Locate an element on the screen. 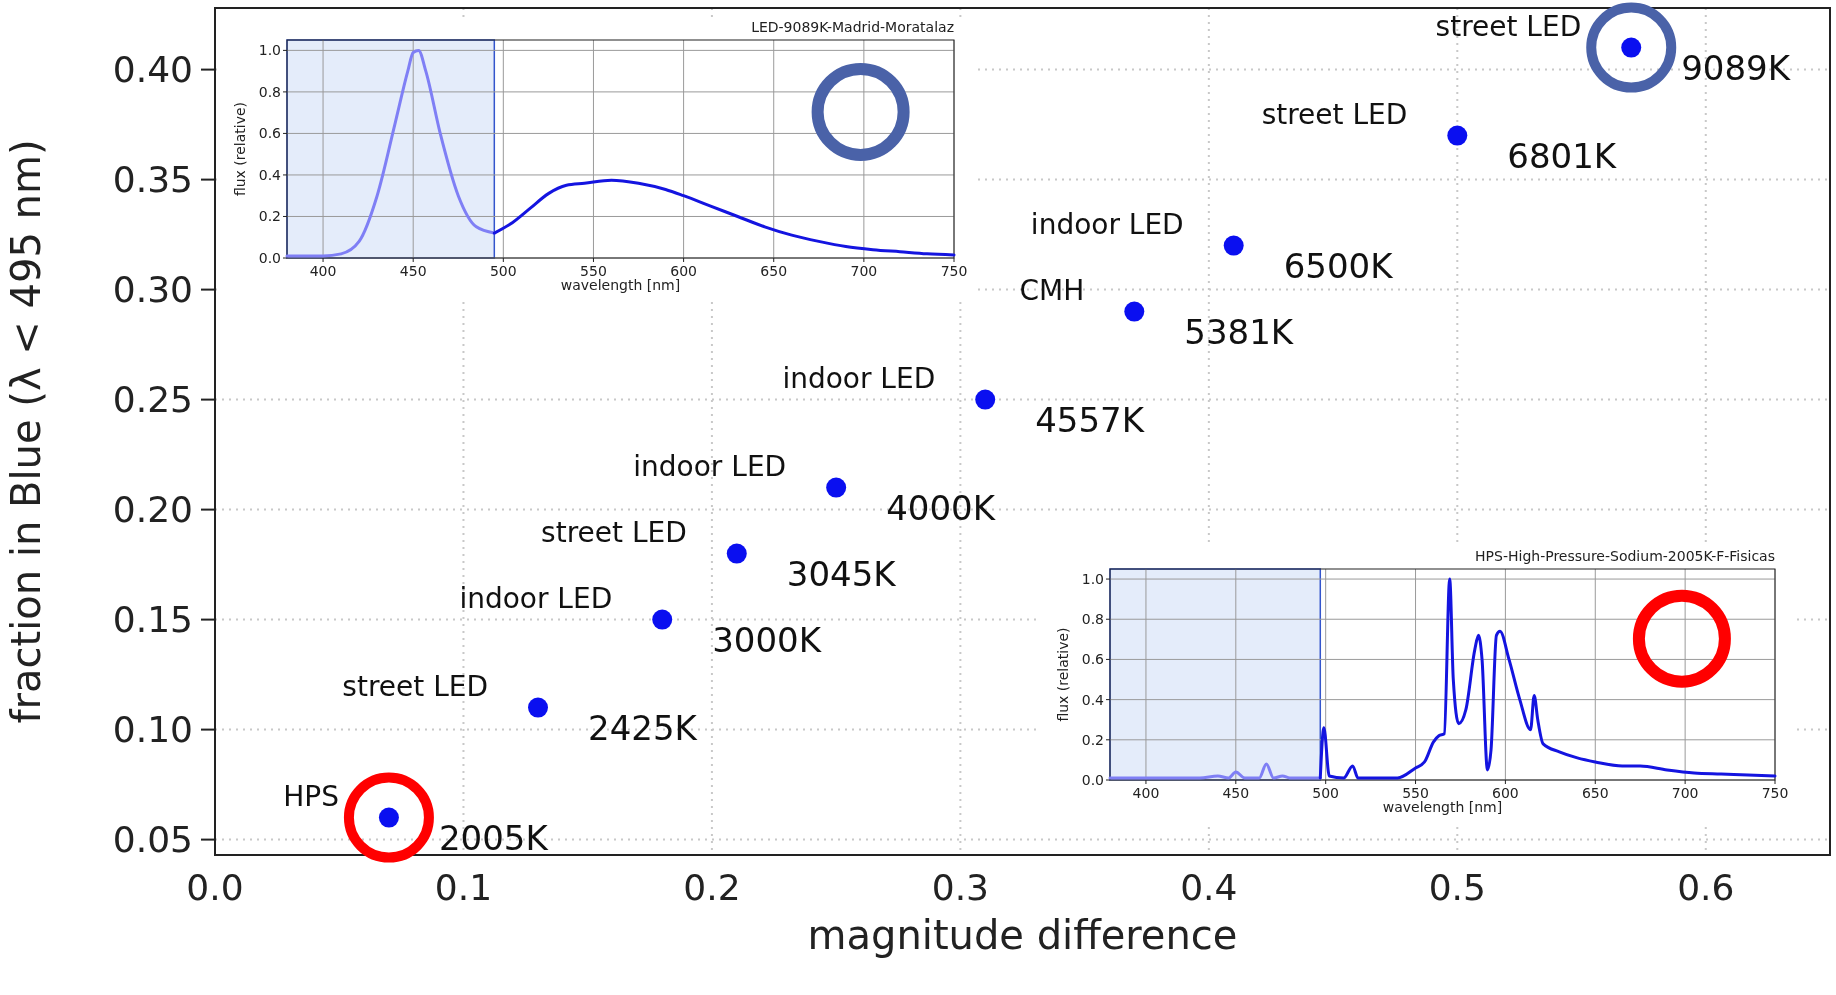 The height and width of the screenshot is (995, 1836). chart-title: LED-9089K-Madrid-Moratalaz is located at coordinates (852, 27).